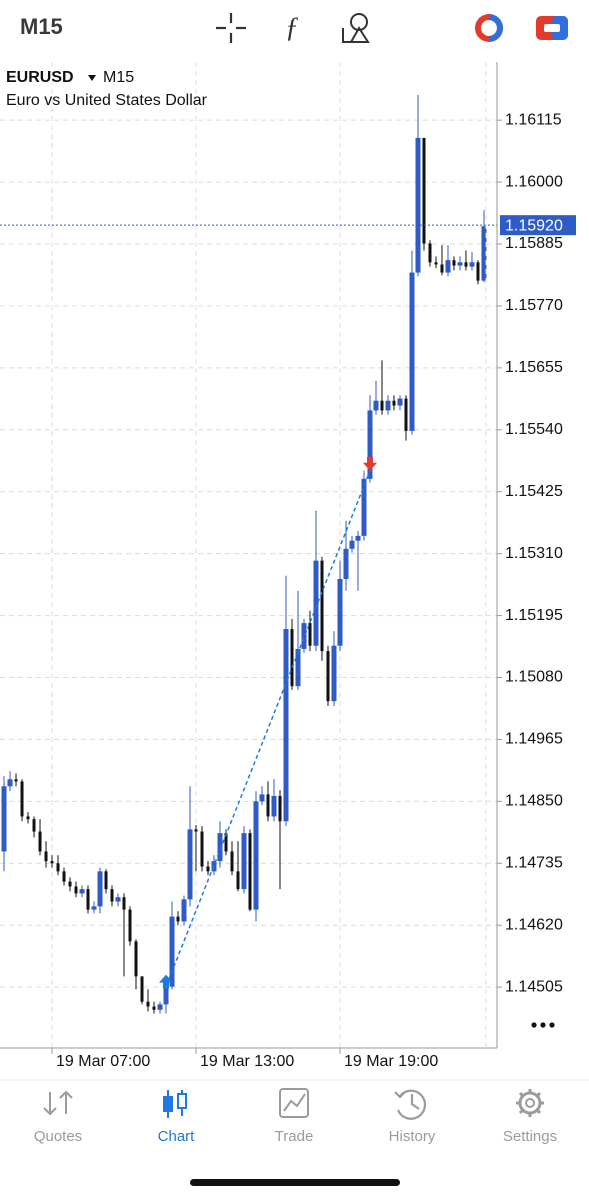  What do you see at coordinates (534, 553) in the screenshot?
I see `y-tick-label: 1.15310` at bounding box center [534, 553].